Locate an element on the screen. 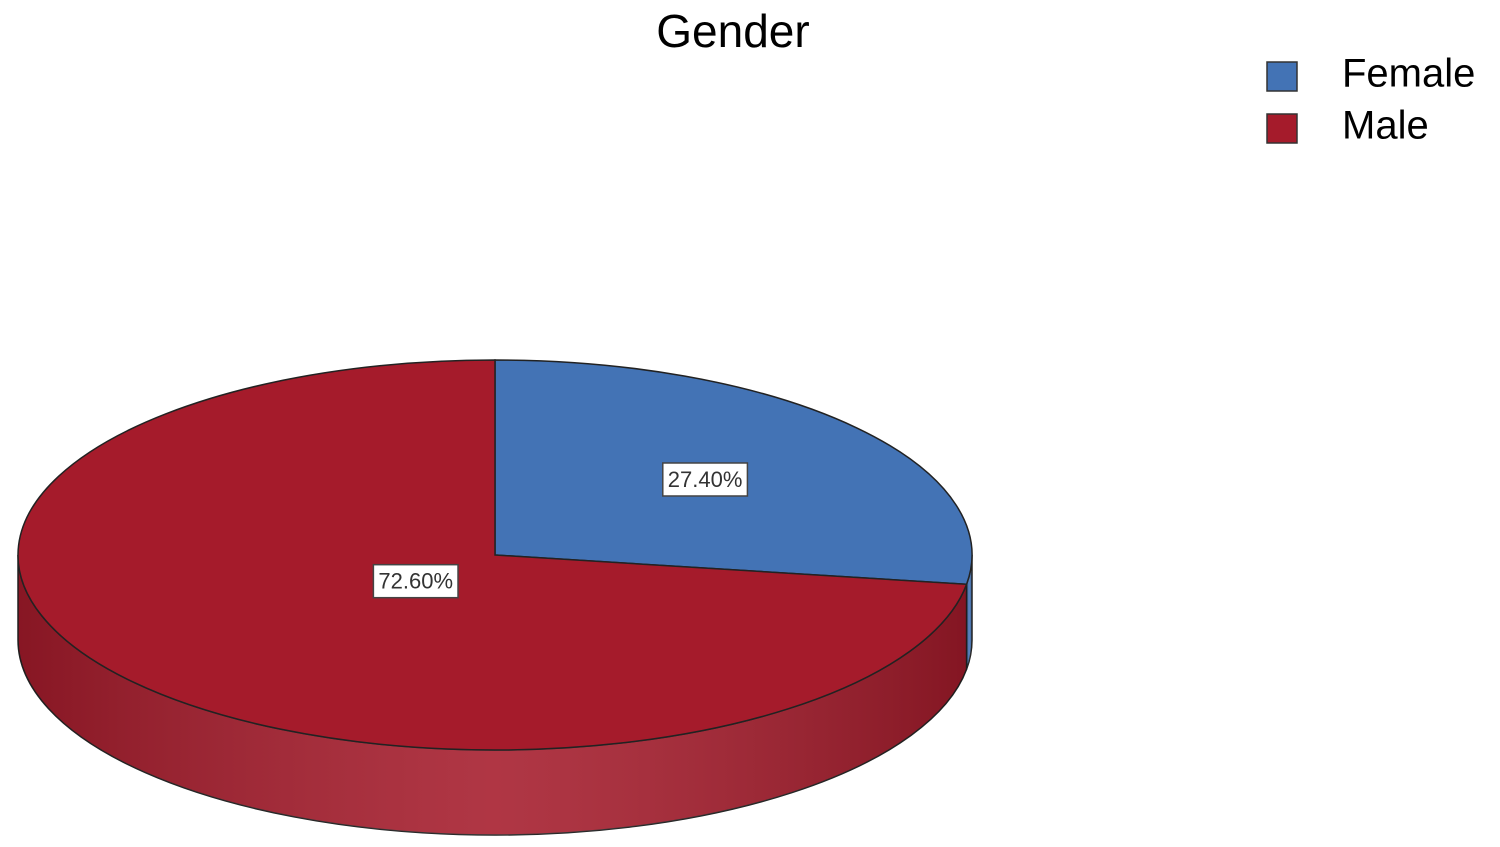 This screenshot has width=1500, height=847. value-label: 72.60% is located at coordinates (415, 581).